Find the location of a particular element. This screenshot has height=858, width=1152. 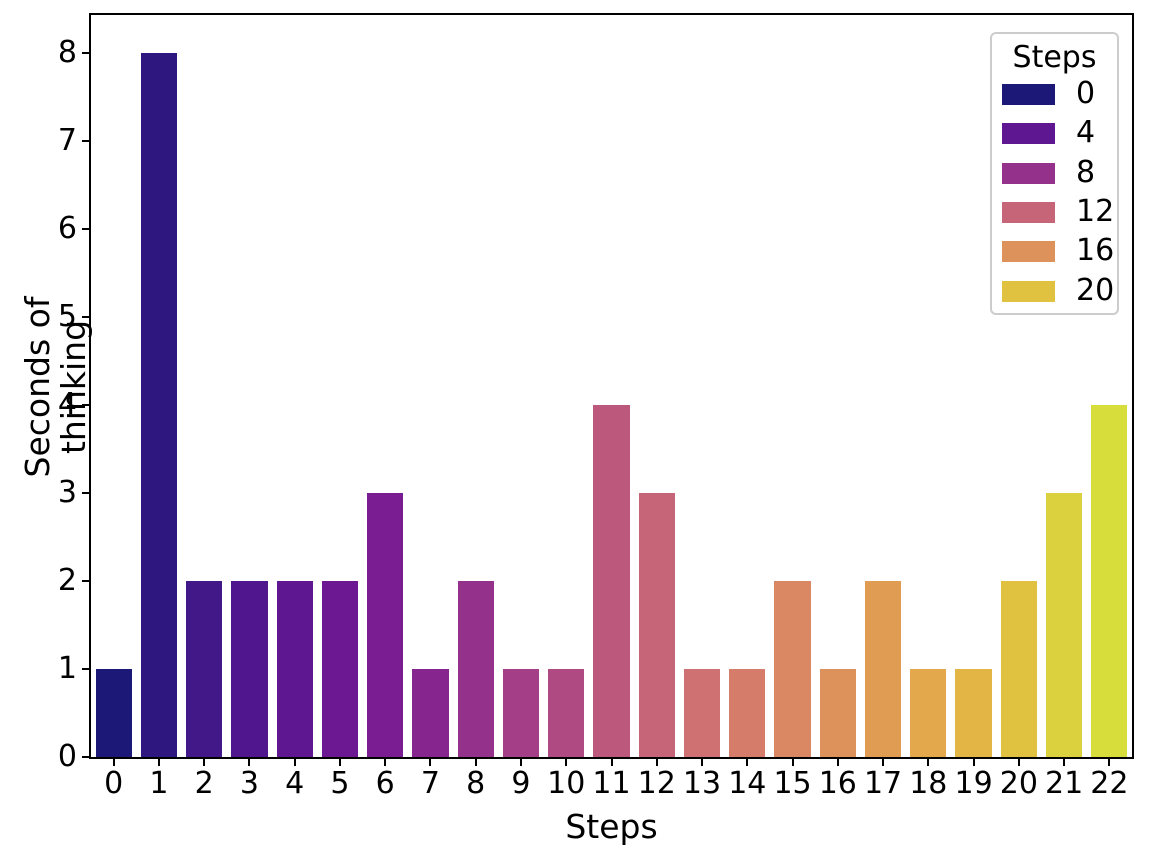

x-tick-label-15: 15 is located at coordinates (792, 783).